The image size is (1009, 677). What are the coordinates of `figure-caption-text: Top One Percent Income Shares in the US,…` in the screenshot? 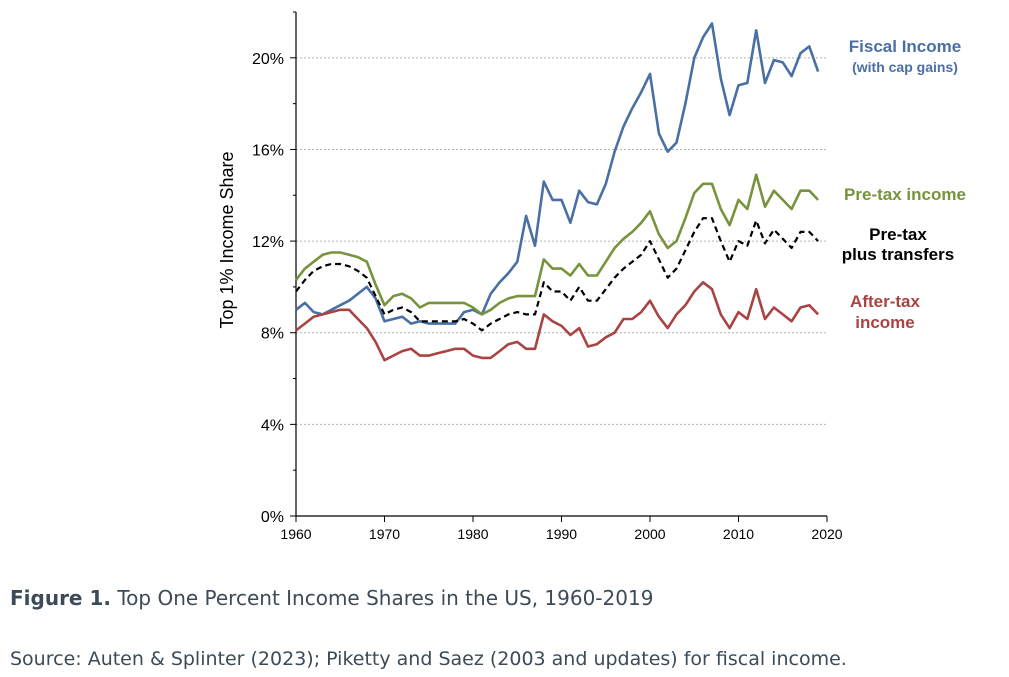 It's located at (385, 598).